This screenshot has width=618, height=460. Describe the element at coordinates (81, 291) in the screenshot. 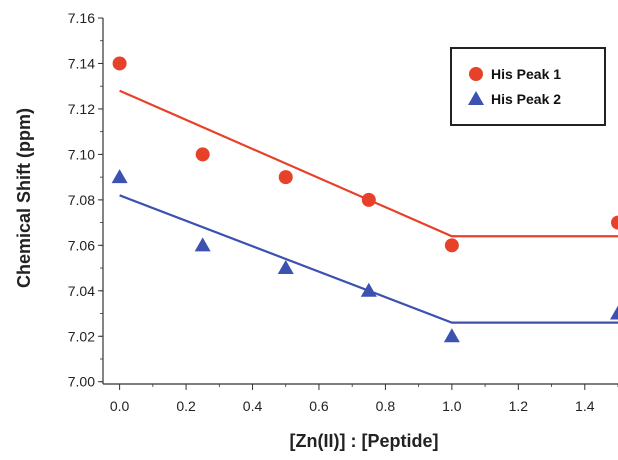

I see `y-tick-label: 7.04` at that location.